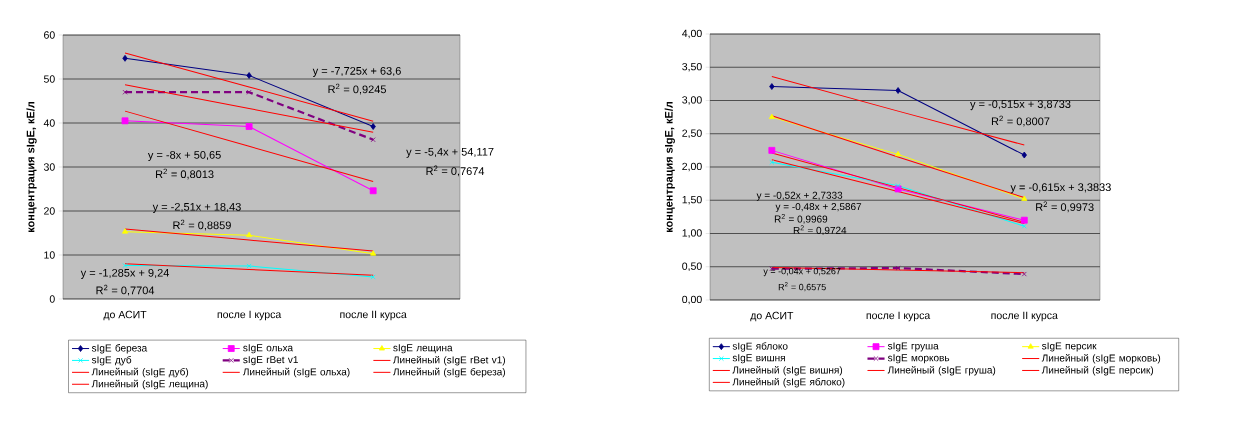 Image resolution: width=1237 pixels, height=434 pixels. What do you see at coordinates (450, 153) in the screenshot?
I see `annotation: y = -5,4x + 54,117` at bounding box center [450, 153].